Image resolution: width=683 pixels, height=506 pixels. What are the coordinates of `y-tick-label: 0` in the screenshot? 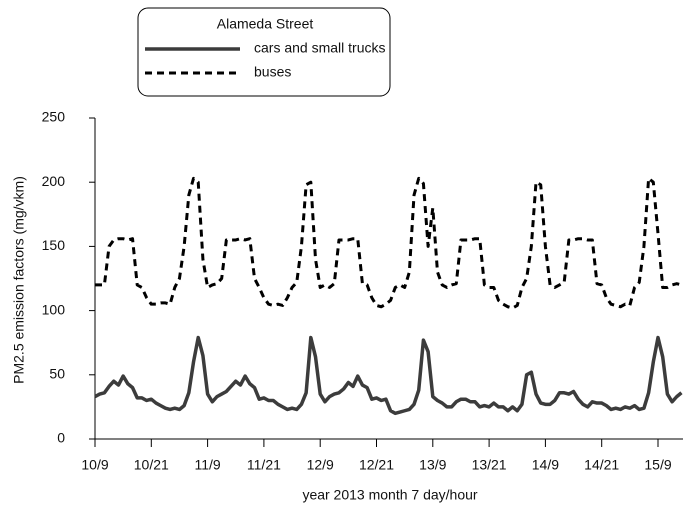 It's located at (61, 438).